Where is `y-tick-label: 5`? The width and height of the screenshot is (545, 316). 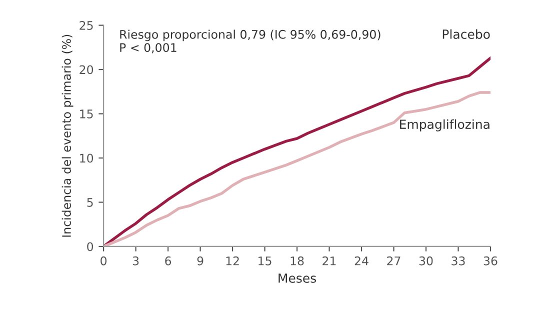 y-tick-label: 5 is located at coordinates (90, 202).